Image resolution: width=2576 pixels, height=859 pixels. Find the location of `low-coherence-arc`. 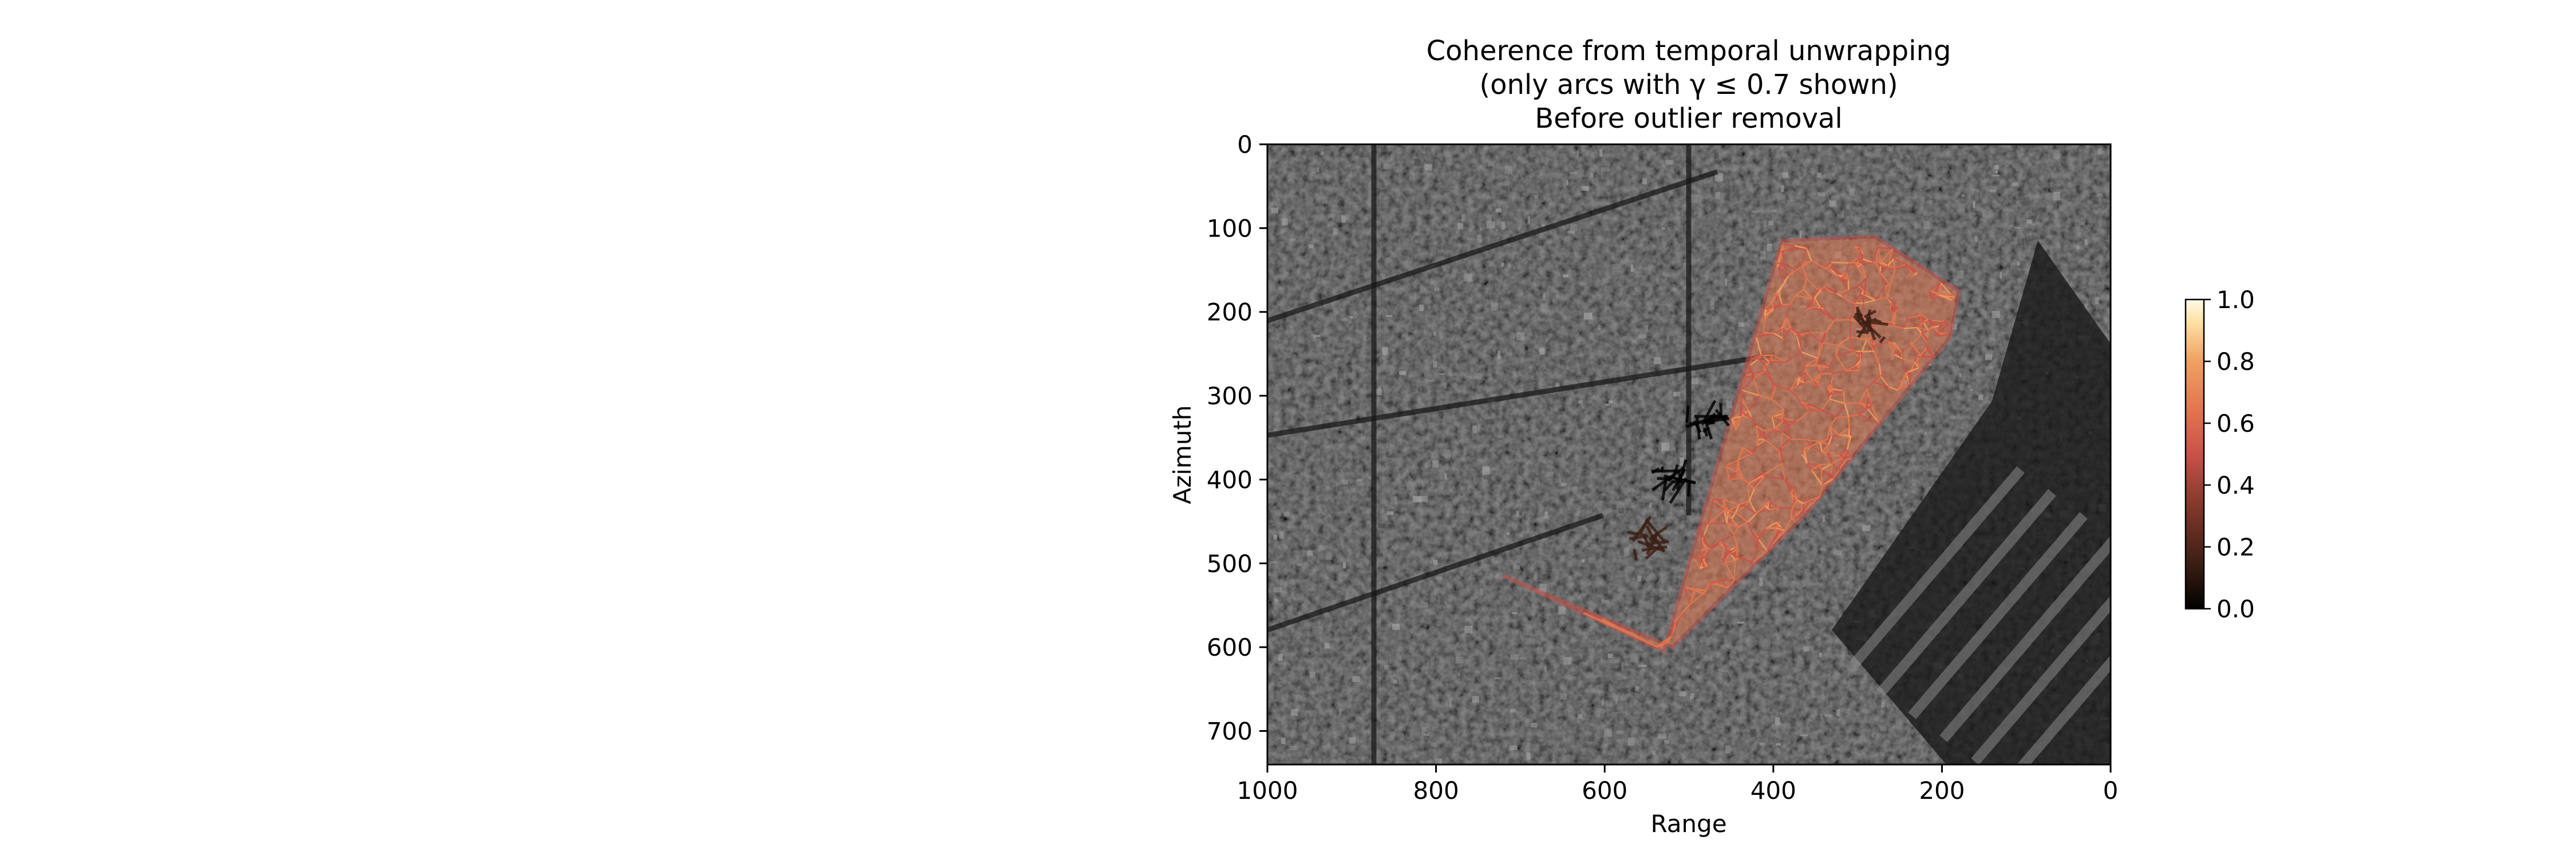

low-coherence-arc is located at coordinates (1655, 470).